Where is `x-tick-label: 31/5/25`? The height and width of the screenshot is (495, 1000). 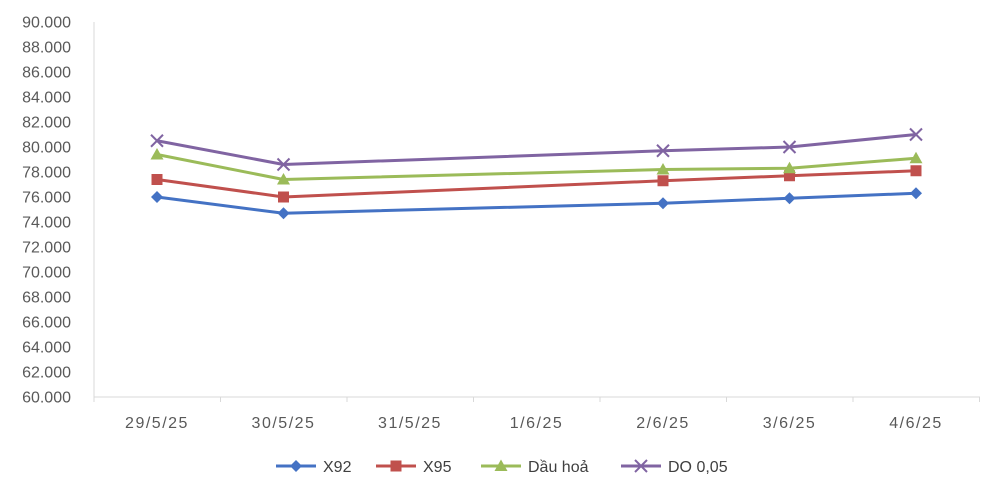
x-tick-label: 31/5/25 is located at coordinates (410, 423).